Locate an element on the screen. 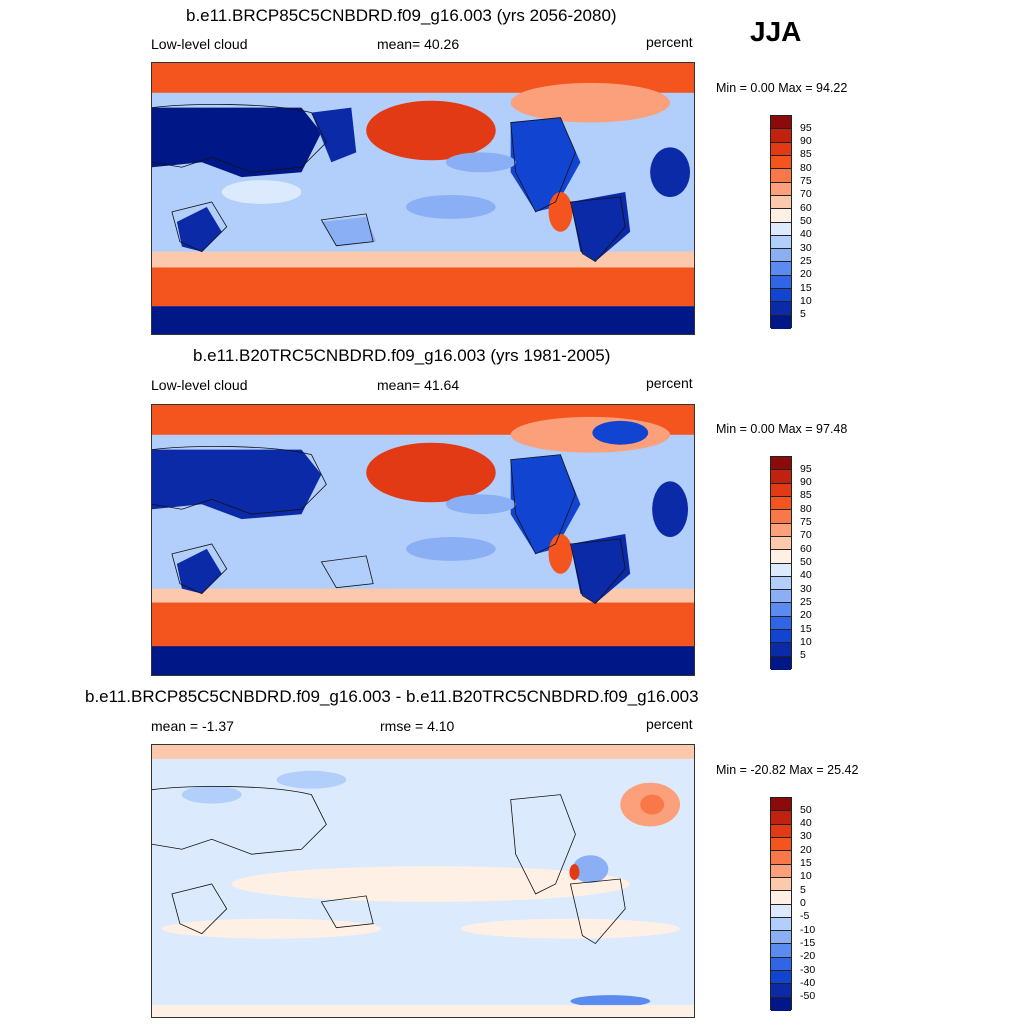 Image resolution: width=1024 pixels, height=1024 pixels. panel-1-map is located at coordinates (423, 198).